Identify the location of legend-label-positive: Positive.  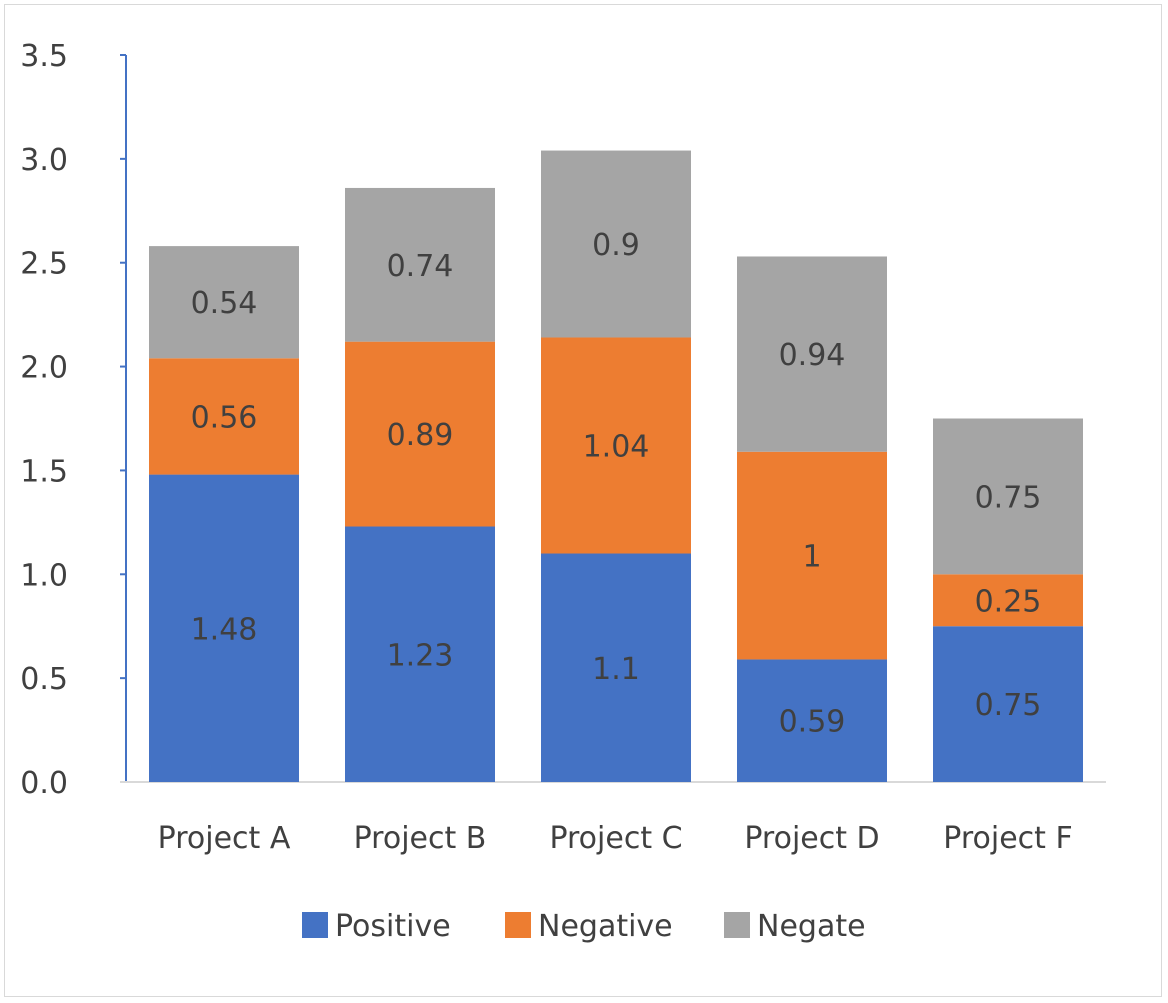
(393, 926).